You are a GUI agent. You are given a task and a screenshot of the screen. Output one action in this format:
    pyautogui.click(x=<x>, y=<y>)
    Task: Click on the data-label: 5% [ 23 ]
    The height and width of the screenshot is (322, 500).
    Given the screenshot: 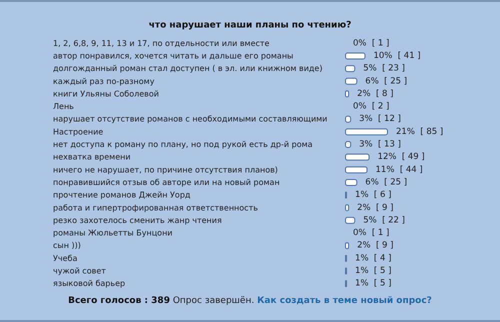 What is the action you would take?
    pyautogui.click(x=384, y=69)
    